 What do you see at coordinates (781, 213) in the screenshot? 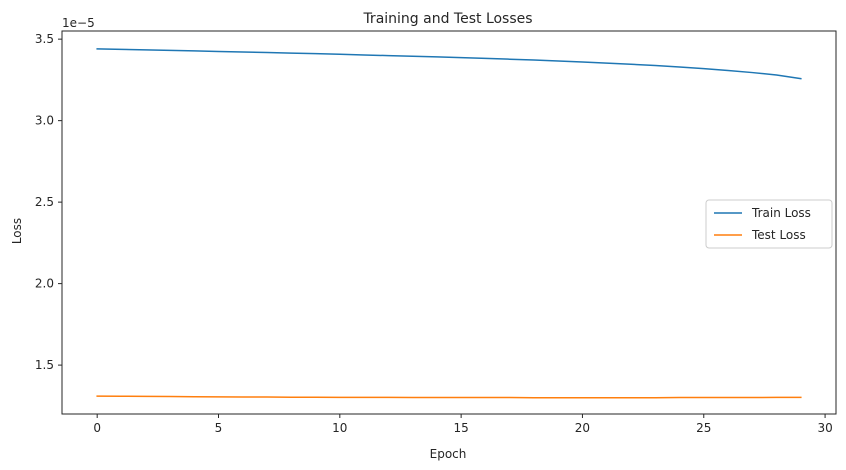
I see `legend-label-train: Train Loss` at bounding box center [781, 213].